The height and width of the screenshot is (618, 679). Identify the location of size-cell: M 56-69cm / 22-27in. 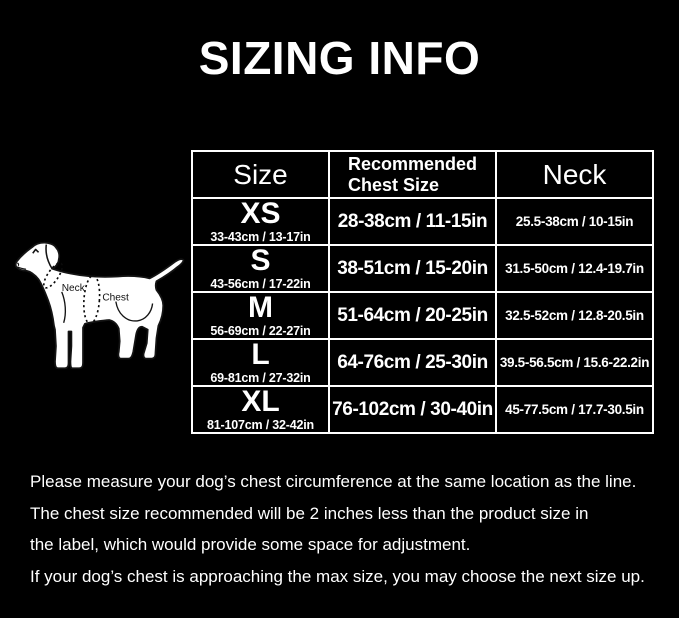
(260, 315).